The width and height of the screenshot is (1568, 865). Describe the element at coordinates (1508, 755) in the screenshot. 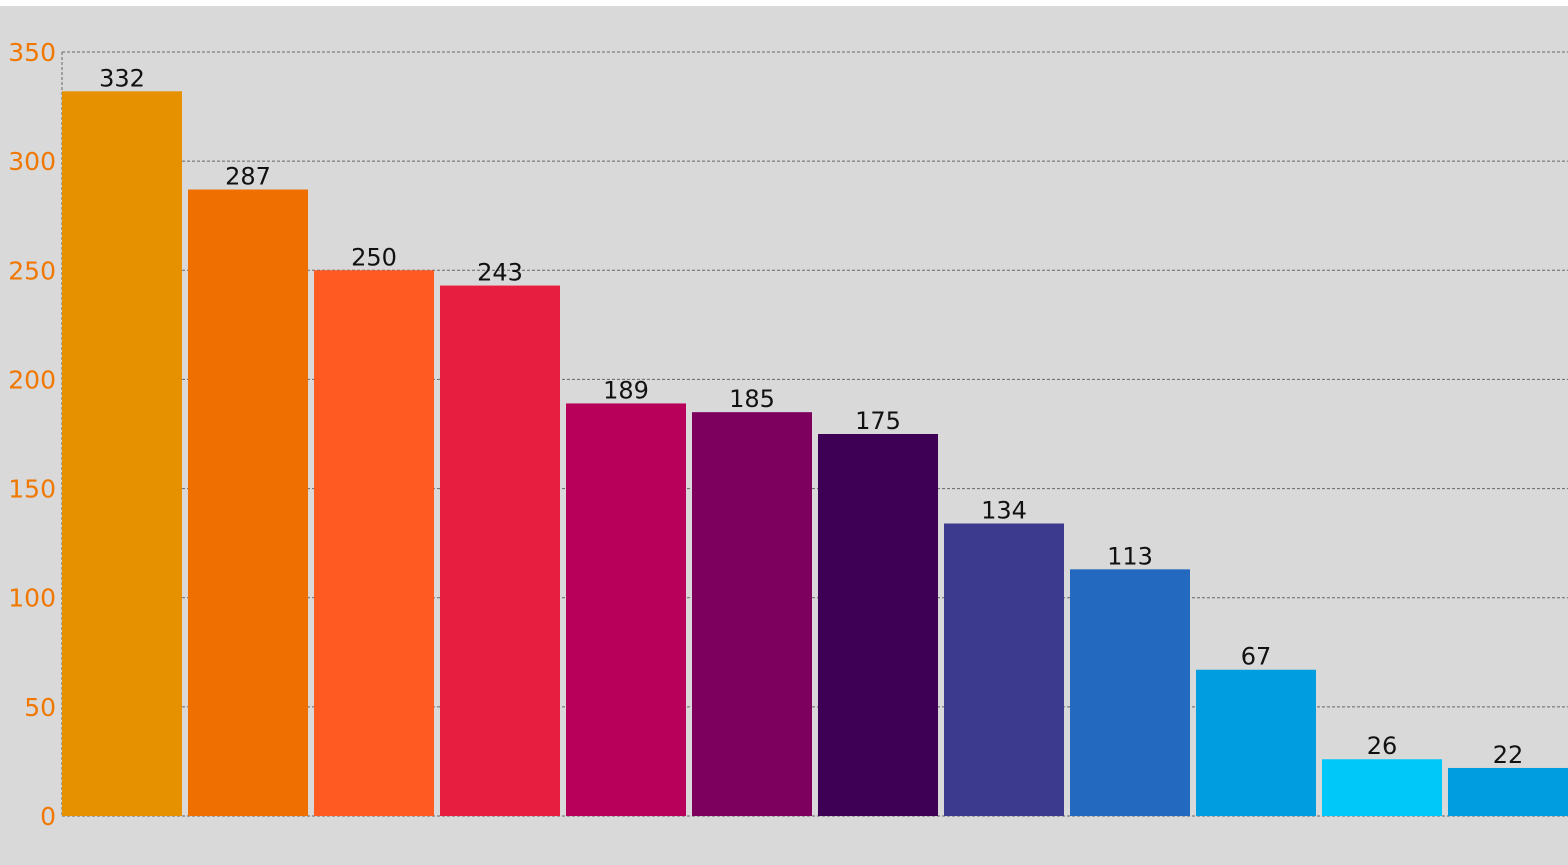

I see `value-label: 22` at that location.